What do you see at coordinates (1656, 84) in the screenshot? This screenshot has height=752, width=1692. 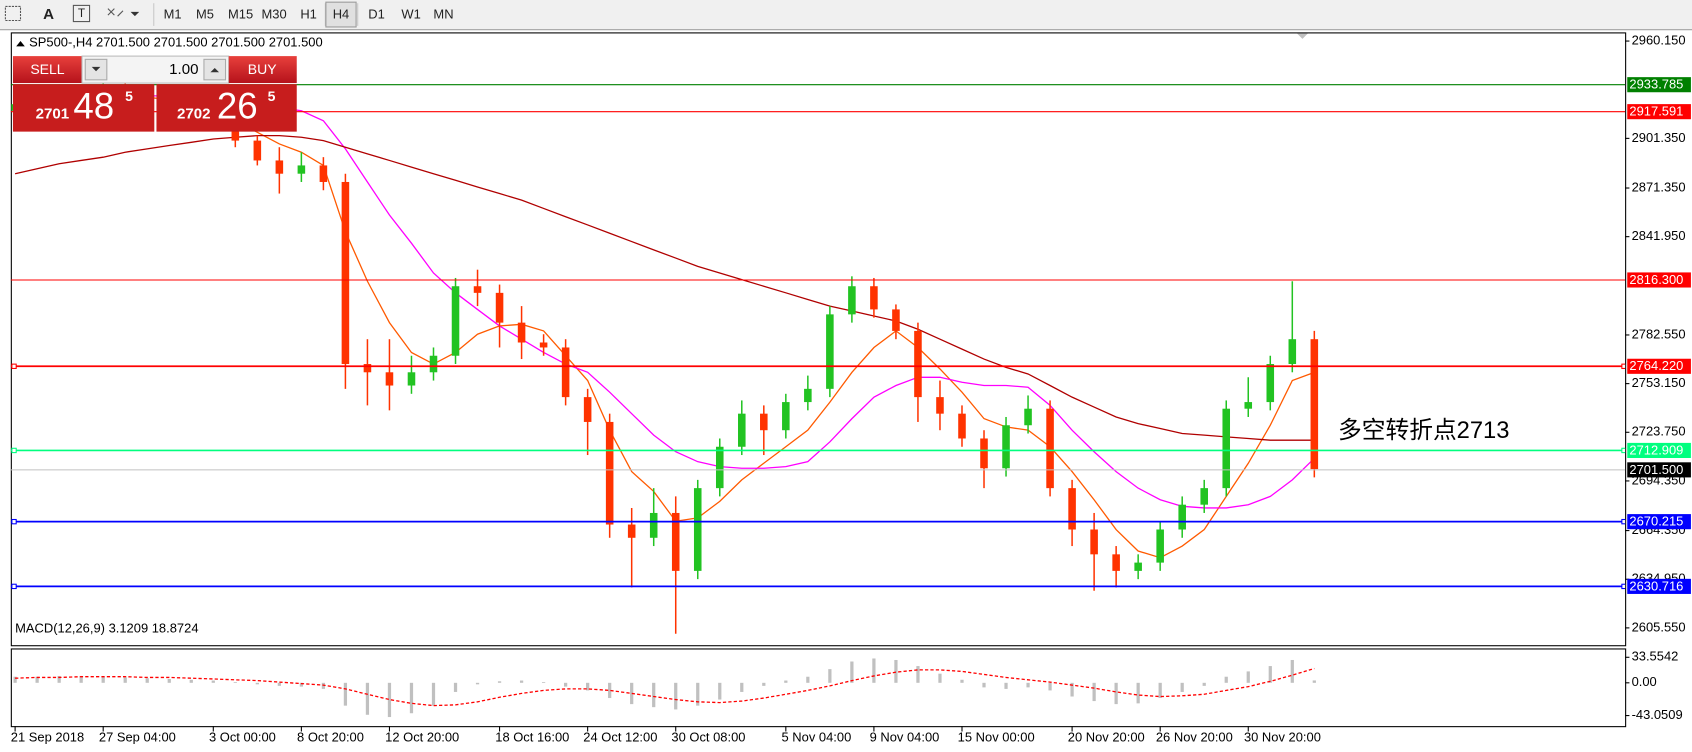 I see `price-label: 2933.785` at bounding box center [1656, 84].